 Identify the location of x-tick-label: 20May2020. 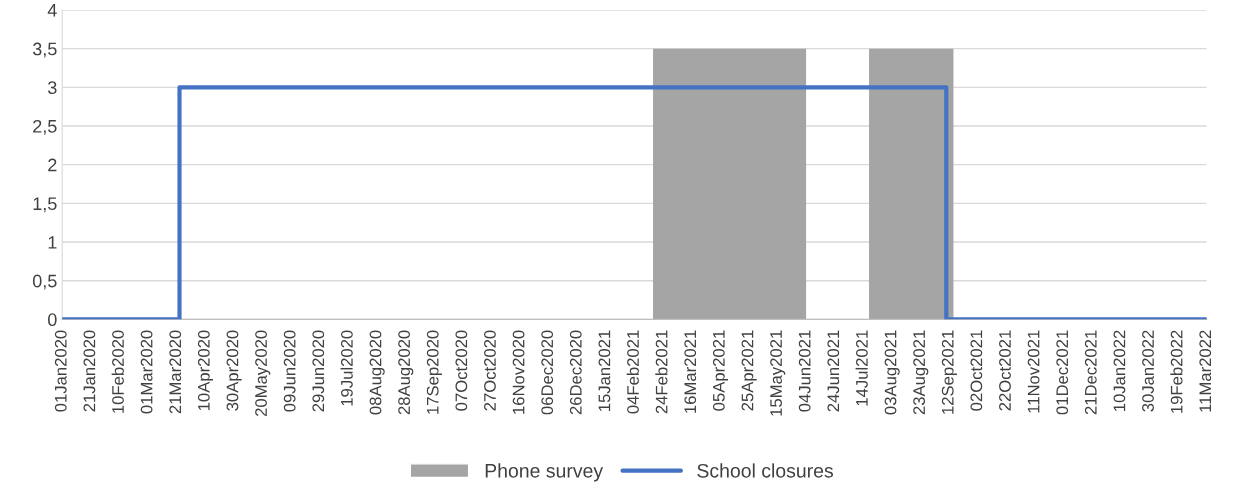
(263, 373).